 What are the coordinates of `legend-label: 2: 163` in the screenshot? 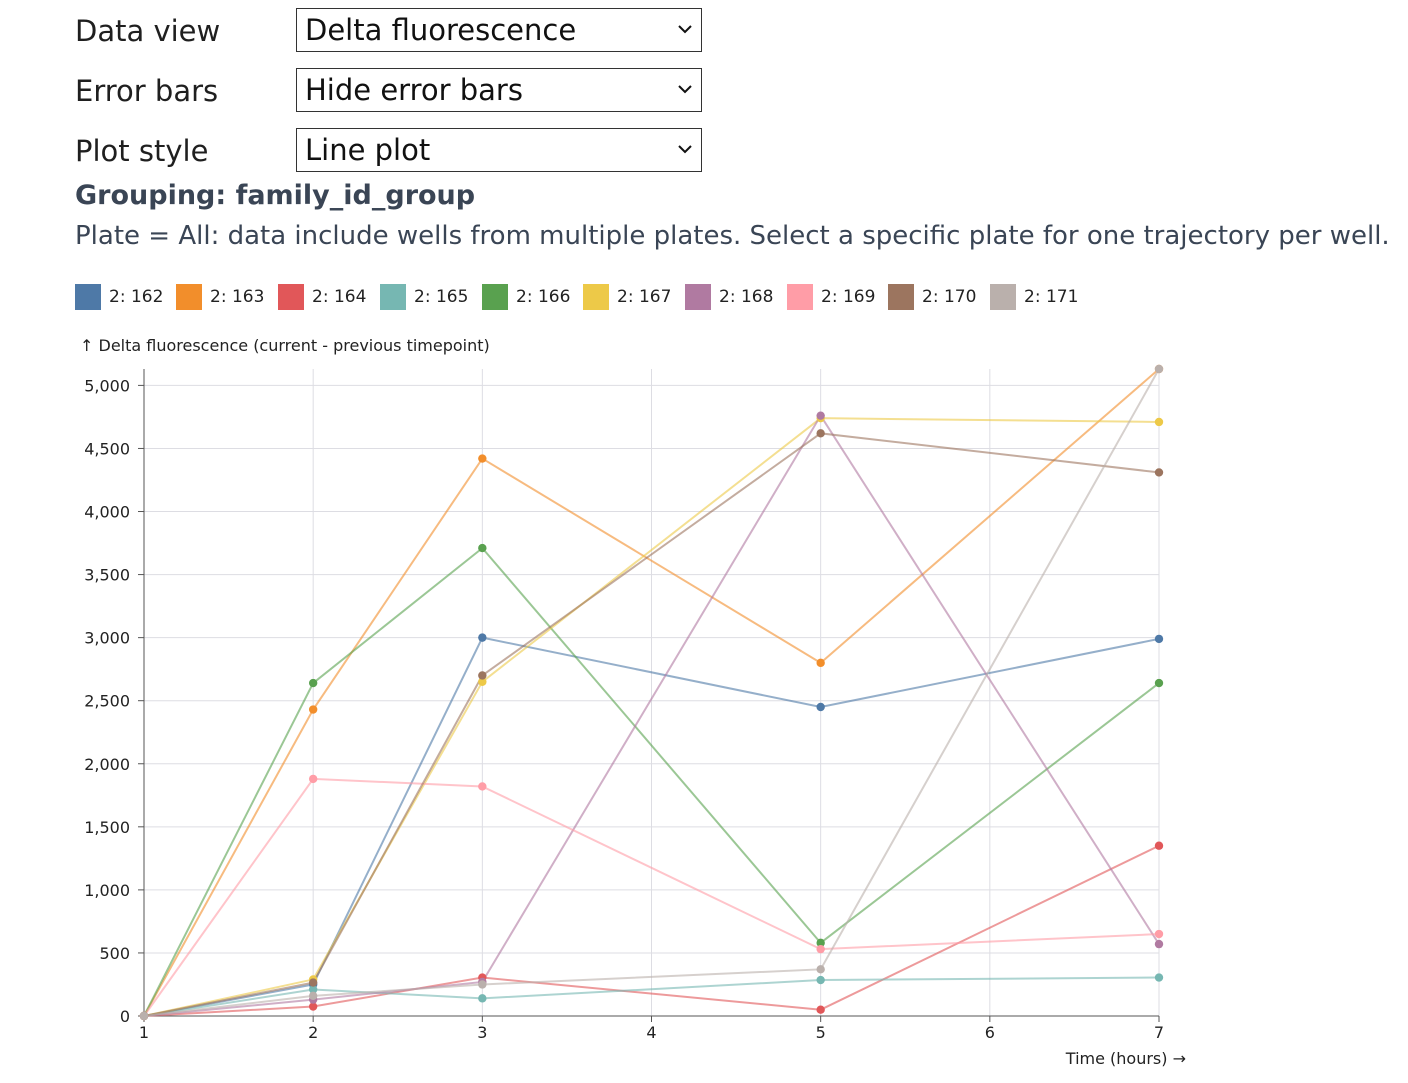 It's located at (237, 297).